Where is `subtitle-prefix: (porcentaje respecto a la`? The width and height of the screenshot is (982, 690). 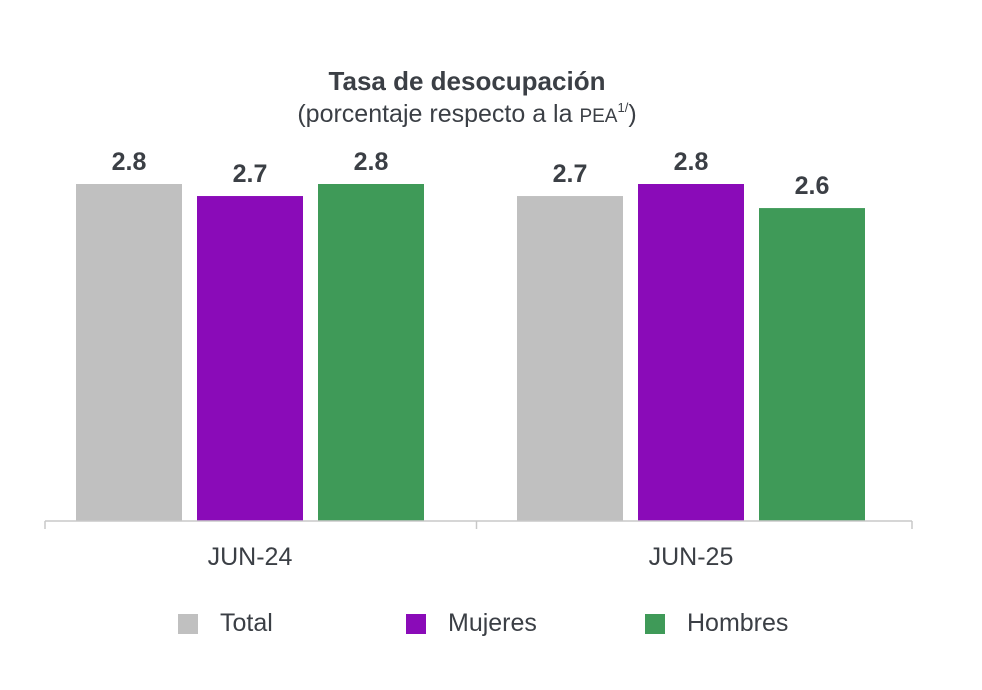 subtitle-prefix: (porcentaje respecto a la is located at coordinates (438, 114).